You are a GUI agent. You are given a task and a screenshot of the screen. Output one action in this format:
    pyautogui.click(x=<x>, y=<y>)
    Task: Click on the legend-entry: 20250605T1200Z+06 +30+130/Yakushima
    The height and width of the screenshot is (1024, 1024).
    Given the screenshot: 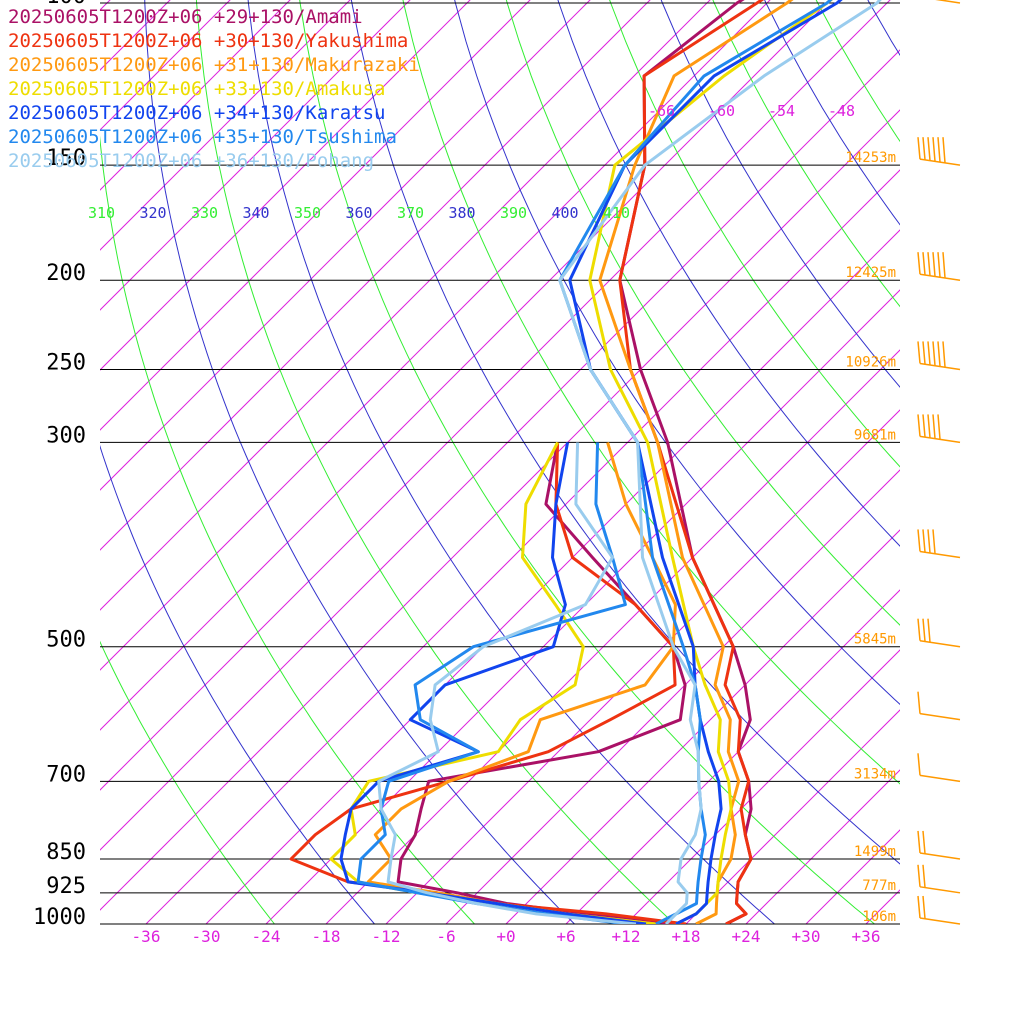 What is the action you would take?
    pyautogui.click(x=208, y=41)
    